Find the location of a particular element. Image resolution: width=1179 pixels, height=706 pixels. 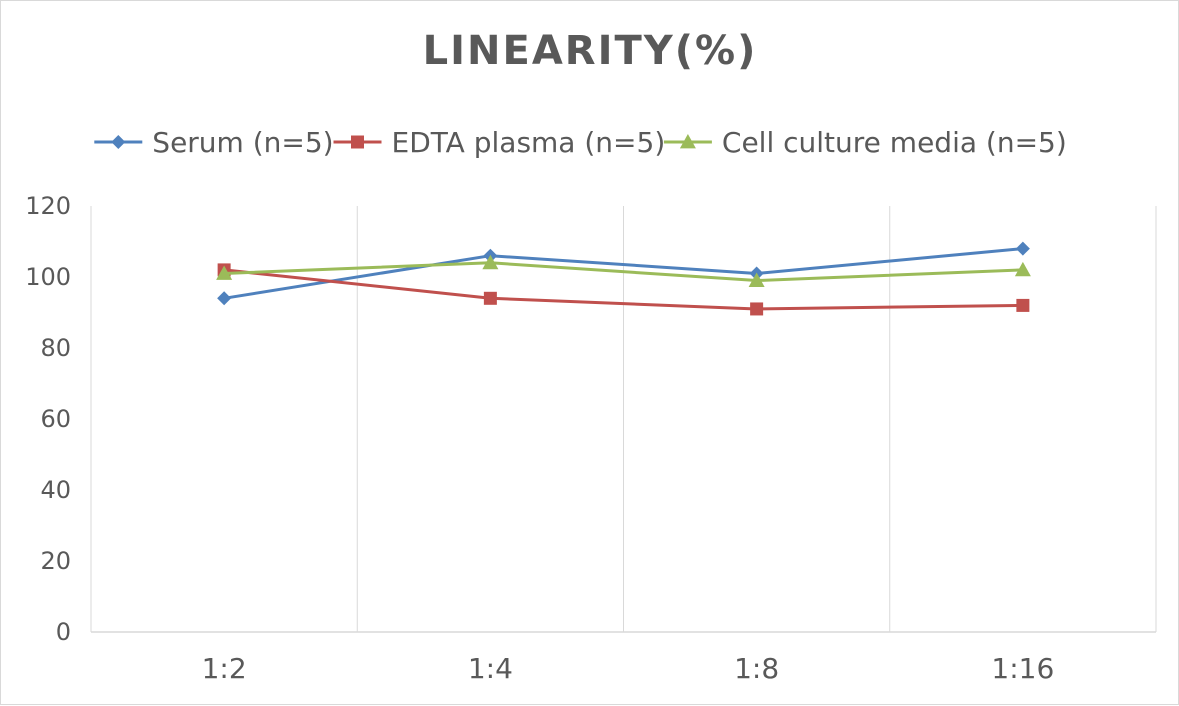

y-tick-label: 20 is located at coordinates (55, 561).